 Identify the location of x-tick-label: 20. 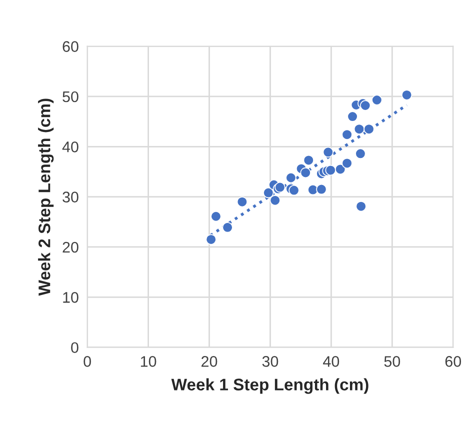
(210, 361).